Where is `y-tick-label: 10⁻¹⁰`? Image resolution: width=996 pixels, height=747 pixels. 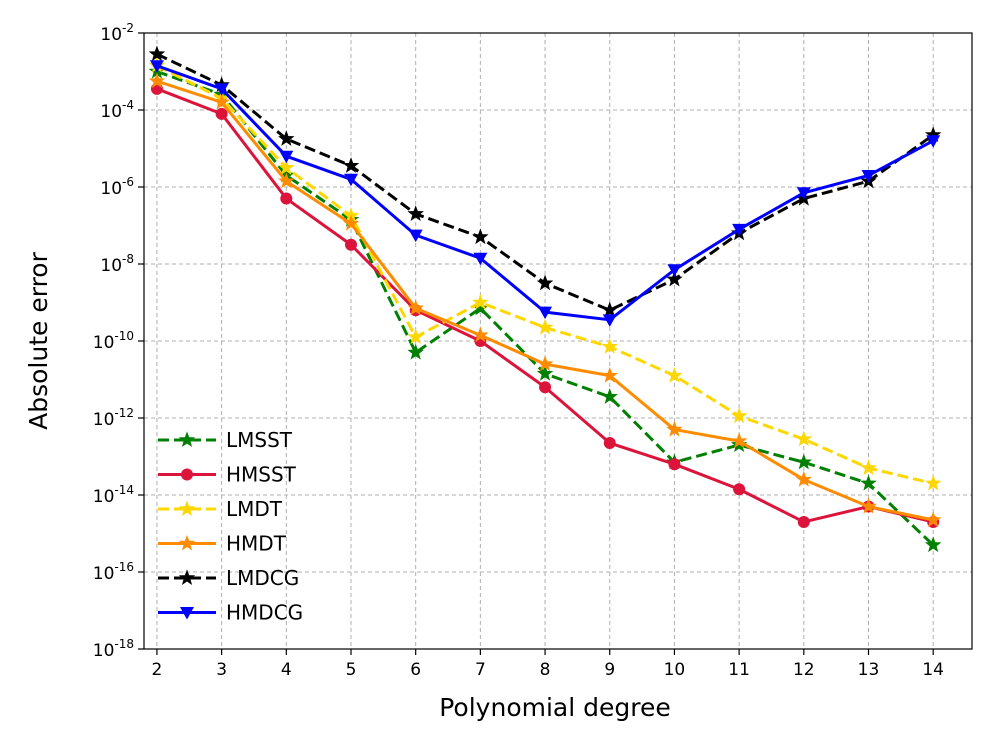 y-tick-label: 10⁻¹⁰ is located at coordinates (113, 341).